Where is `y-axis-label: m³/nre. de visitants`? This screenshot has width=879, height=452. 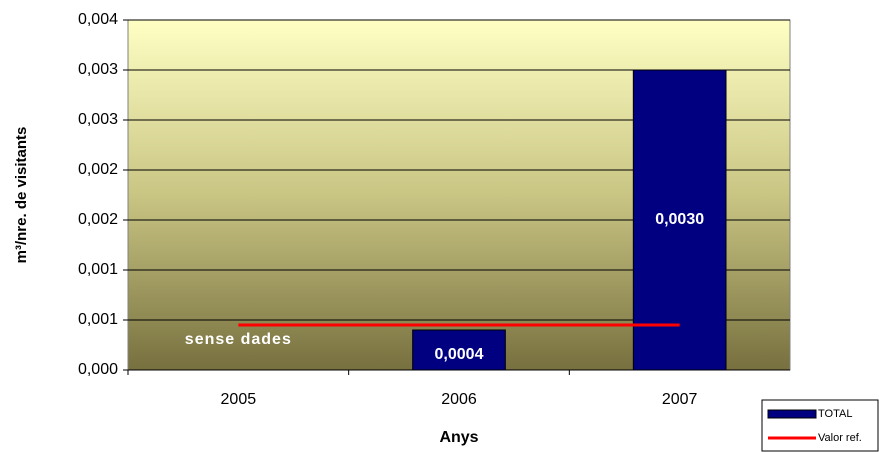 y-axis-label: m³/nre. de visitants is located at coordinates (21, 195).